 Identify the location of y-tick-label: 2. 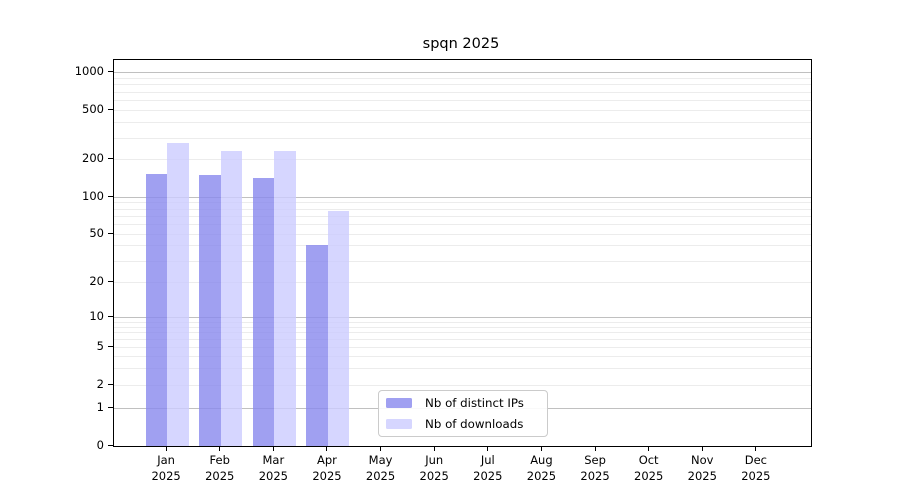
(100, 384).